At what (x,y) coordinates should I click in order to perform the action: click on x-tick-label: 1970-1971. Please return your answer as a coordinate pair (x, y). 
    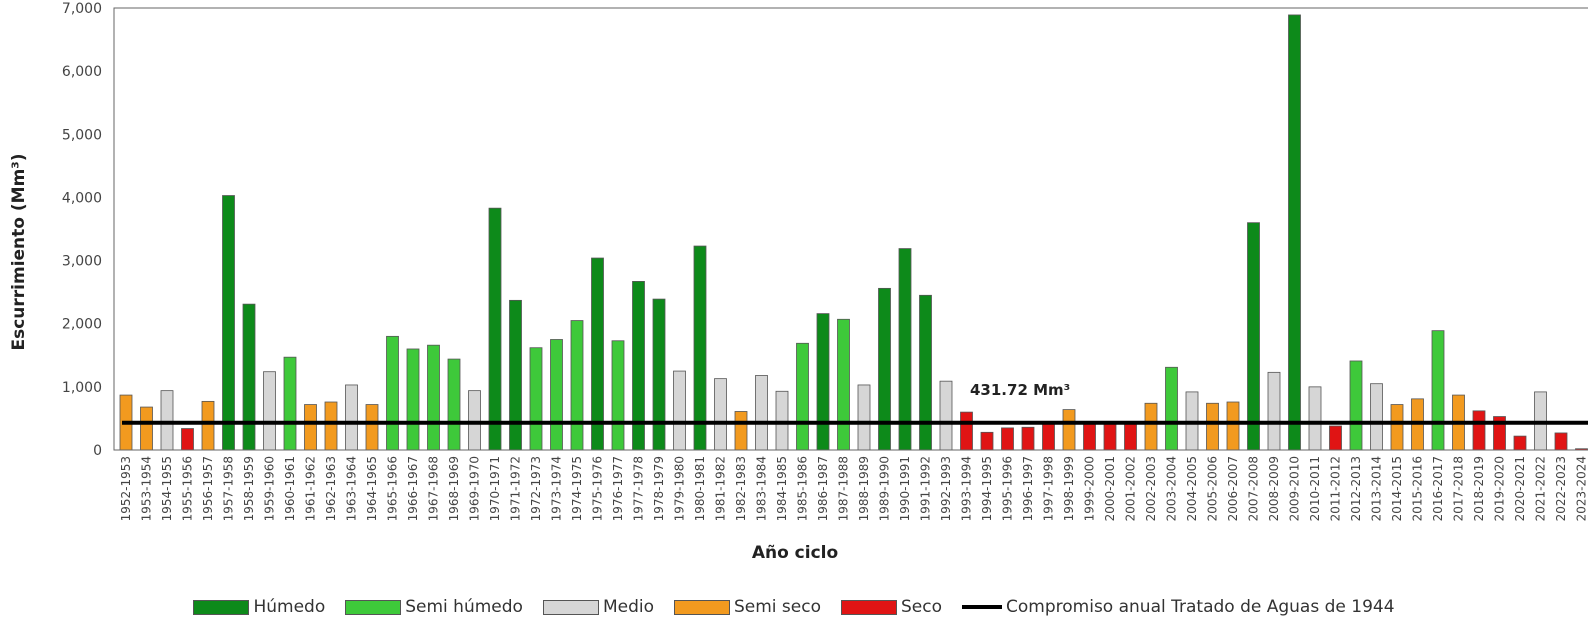
    Looking at the image, I should click on (495, 488).